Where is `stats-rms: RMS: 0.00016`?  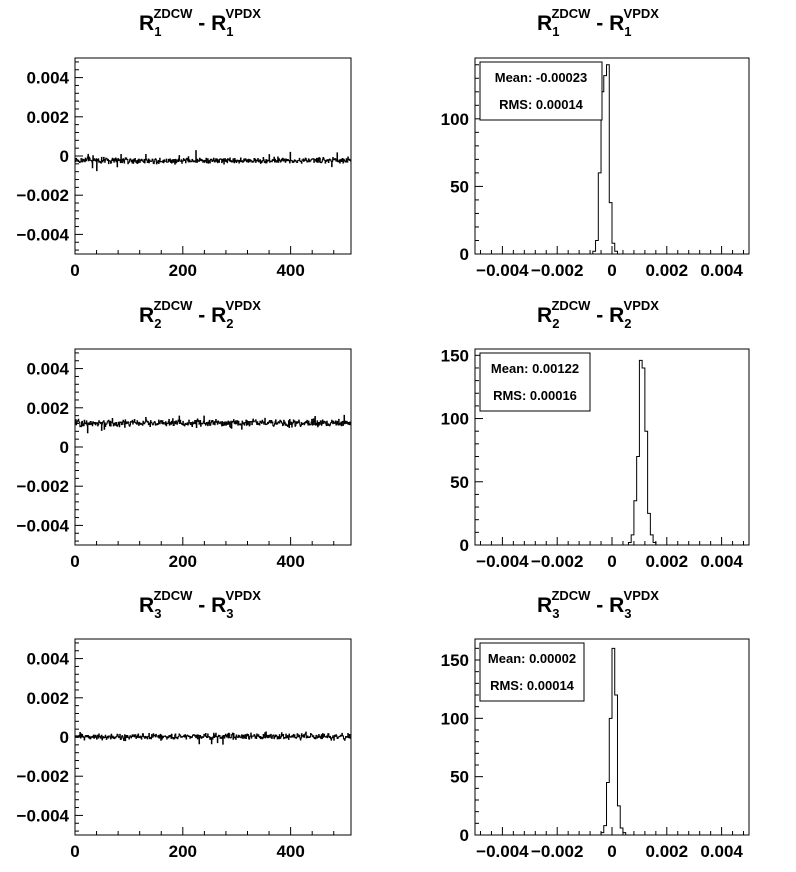
stats-rms: RMS: 0.00016 is located at coordinates (535, 395).